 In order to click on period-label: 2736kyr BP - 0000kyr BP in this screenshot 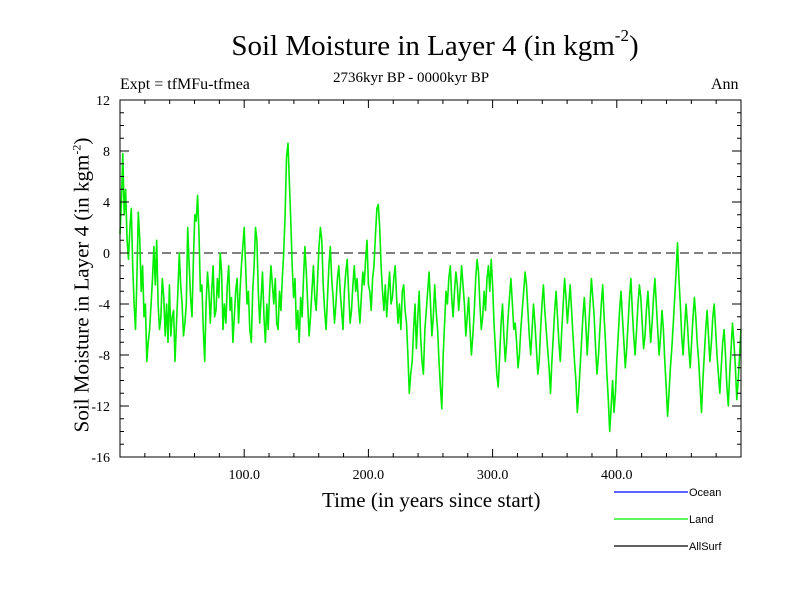, I will do `click(411, 78)`.